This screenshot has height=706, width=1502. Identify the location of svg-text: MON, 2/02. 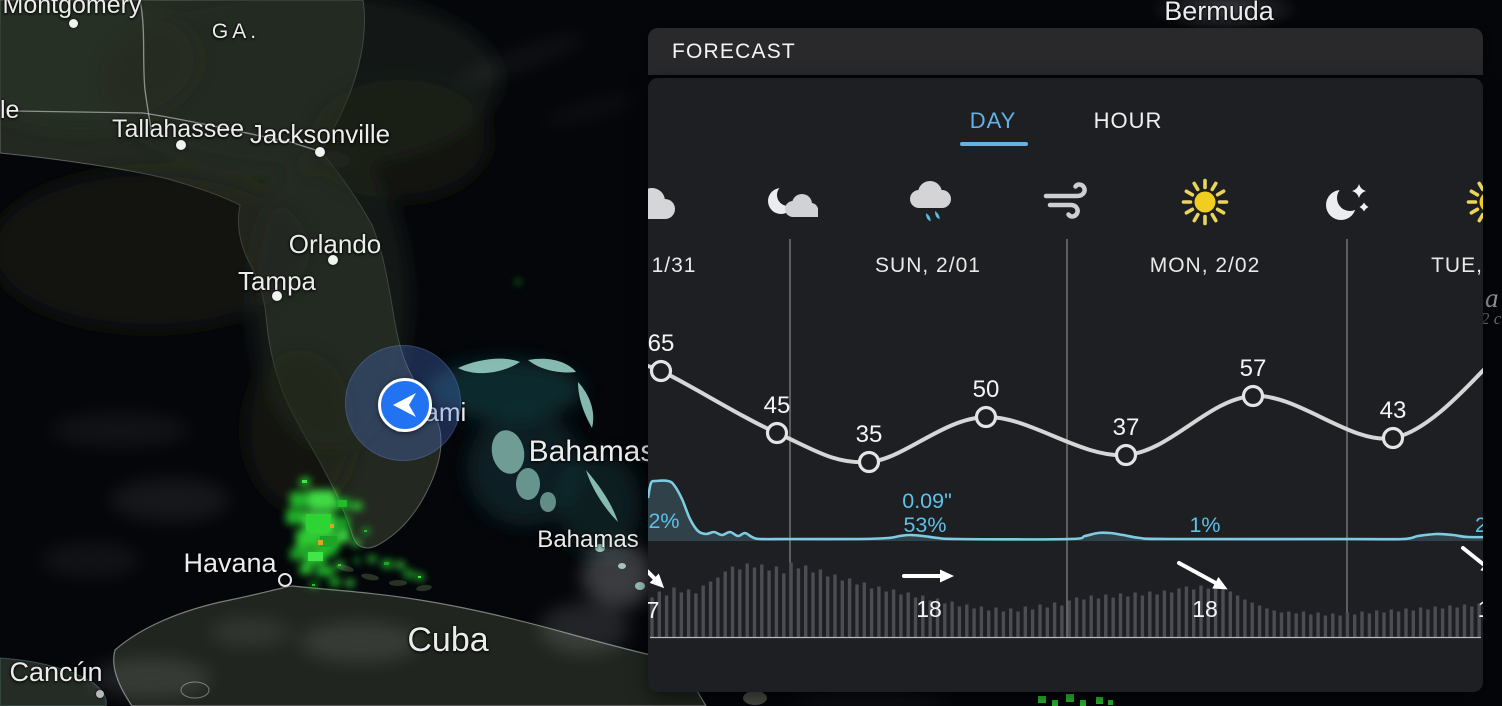
(1205, 265).